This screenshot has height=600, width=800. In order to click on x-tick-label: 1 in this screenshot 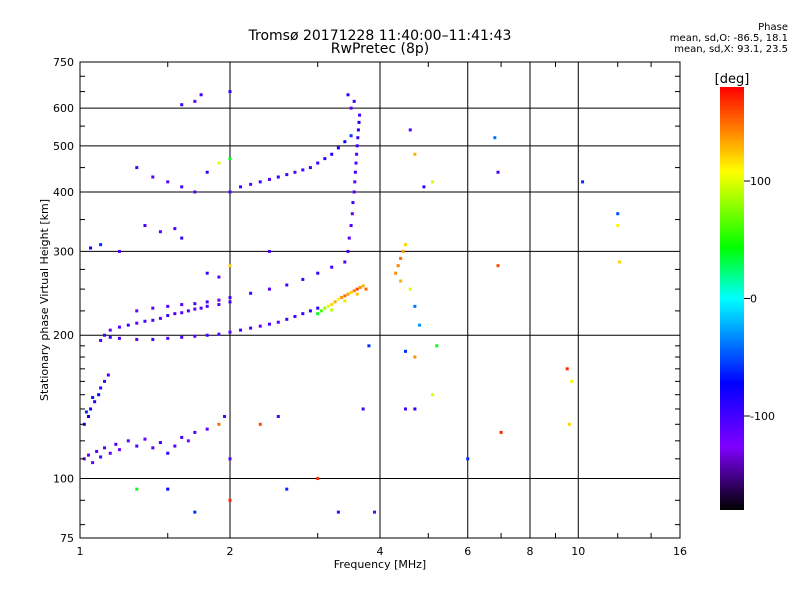, I will do `click(80, 551)`.